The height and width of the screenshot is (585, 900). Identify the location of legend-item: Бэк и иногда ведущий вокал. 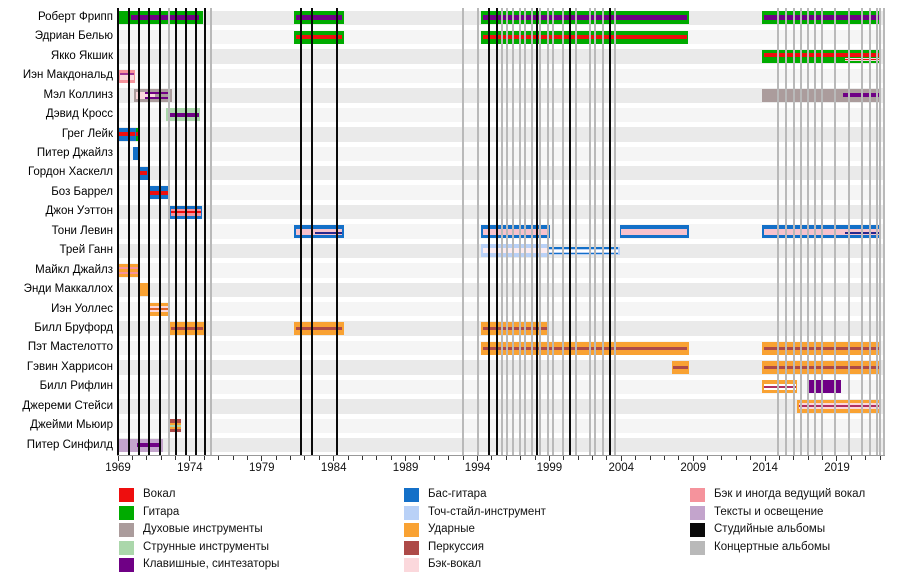
(795, 495).